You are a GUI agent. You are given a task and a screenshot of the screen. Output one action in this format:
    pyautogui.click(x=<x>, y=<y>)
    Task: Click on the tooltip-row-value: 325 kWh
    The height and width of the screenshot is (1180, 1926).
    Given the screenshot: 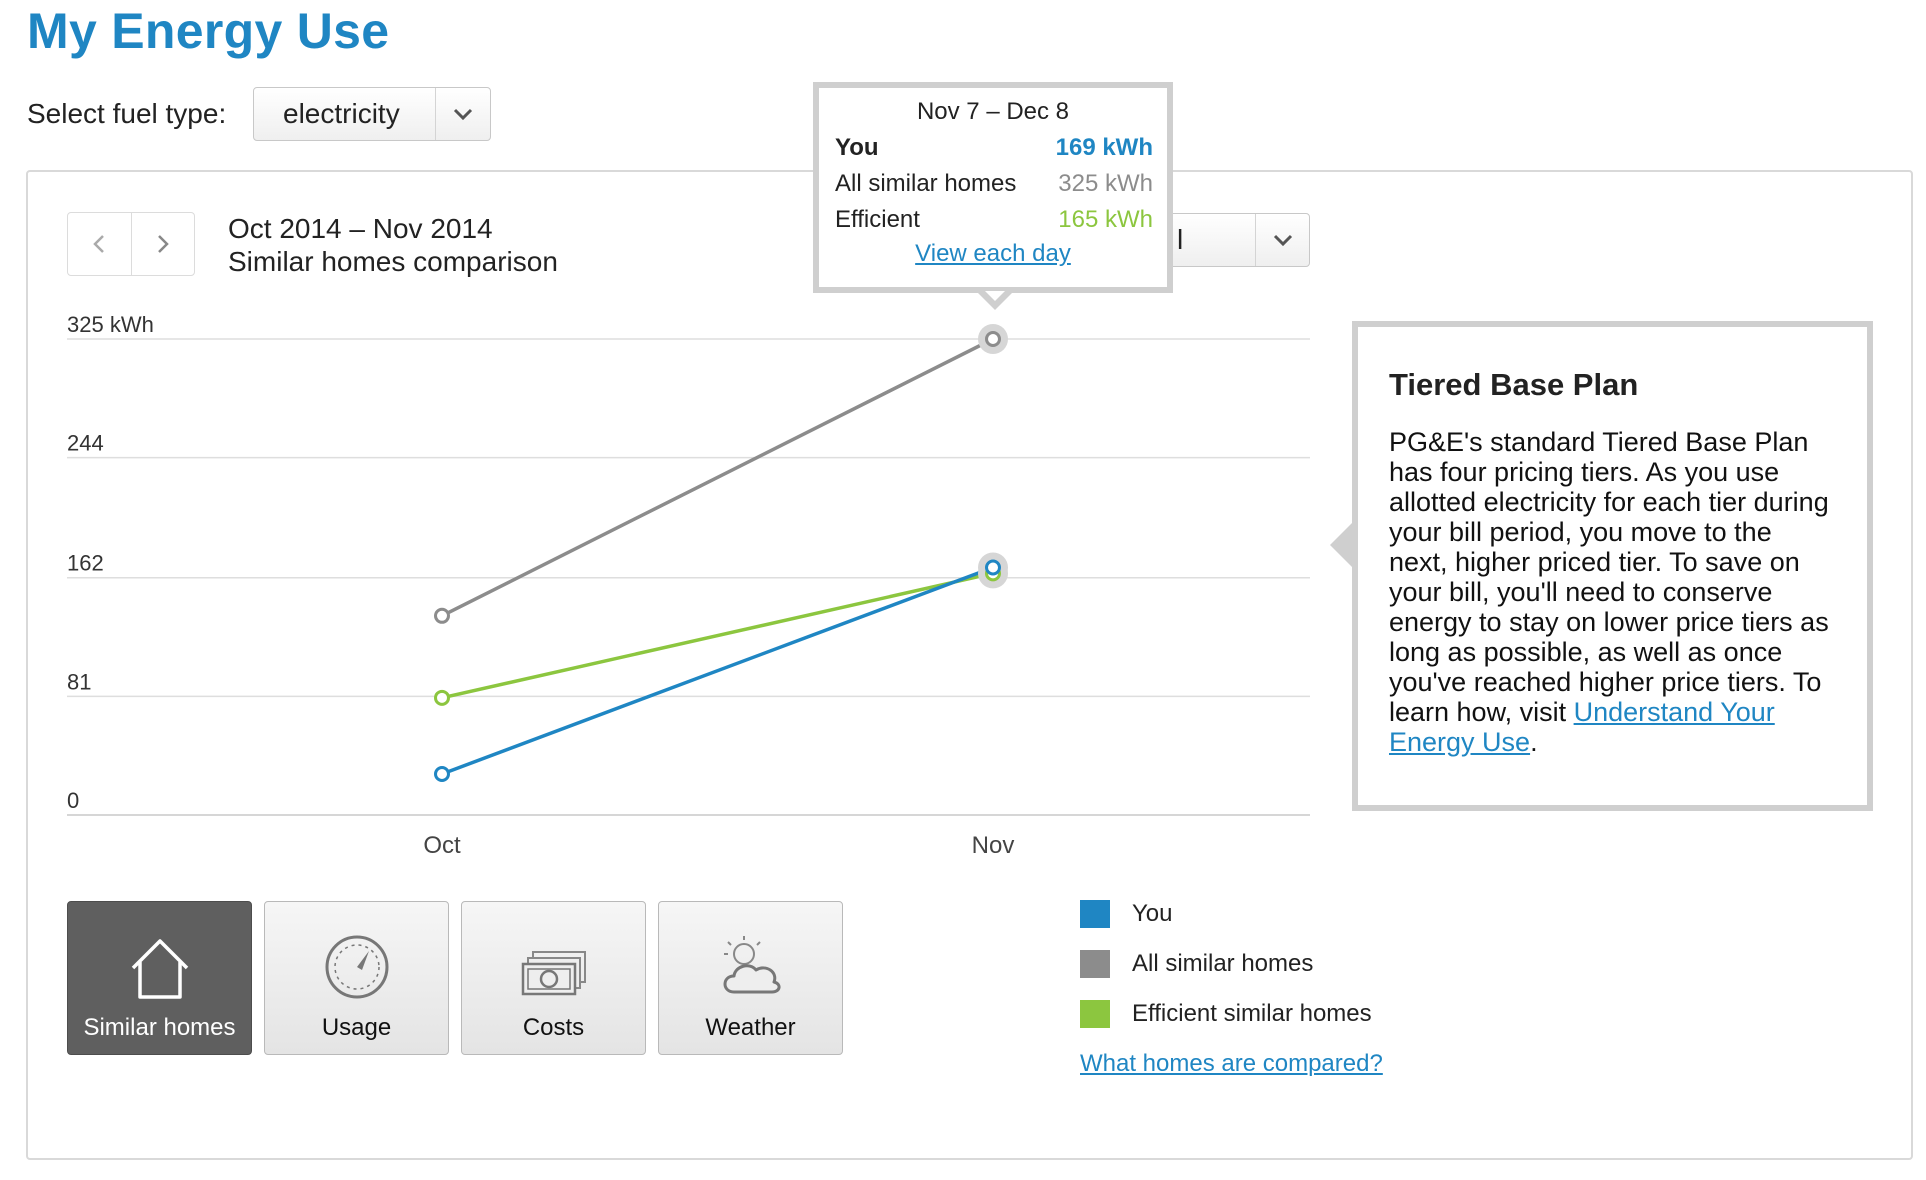 What is the action you would take?
    pyautogui.click(x=1105, y=183)
    